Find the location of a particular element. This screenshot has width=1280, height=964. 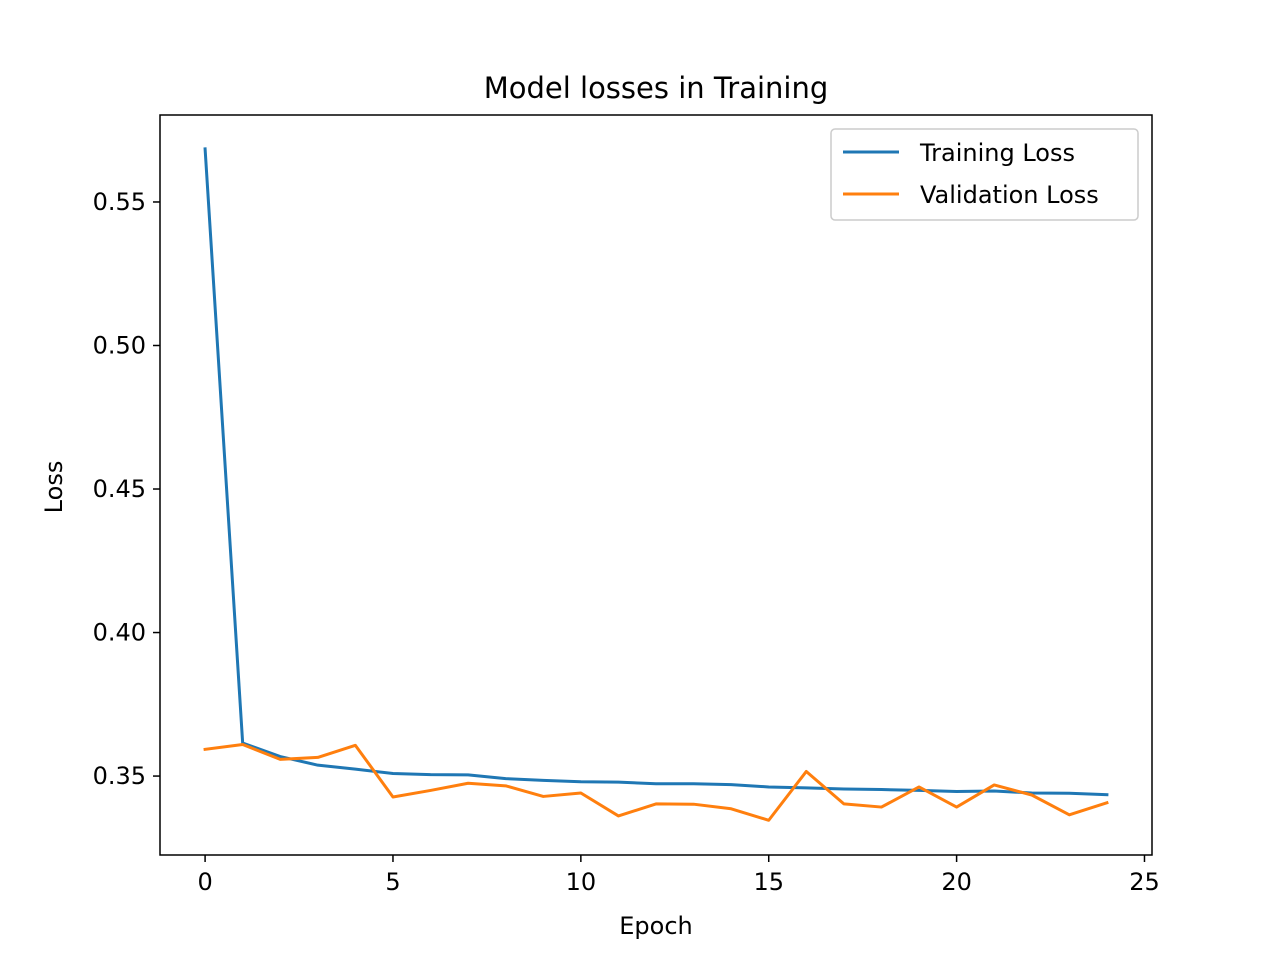

y-tick-label: 0.55 is located at coordinates (119, 202).